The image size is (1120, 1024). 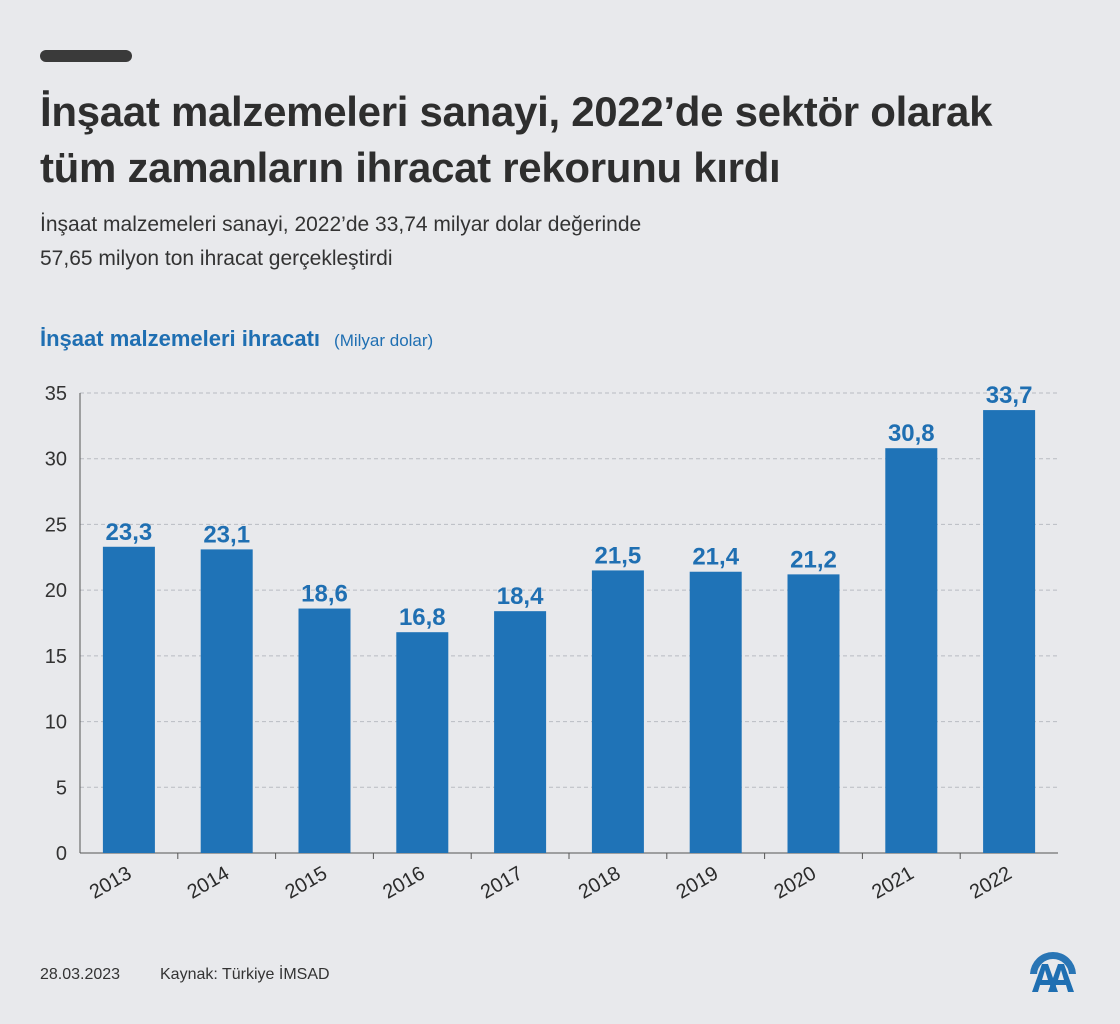 What do you see at coordinates (245, 974) in the screenshot?
I see `footer-source: Kaynak: Türkiye İMSAD` at bounding box center [245, 974].